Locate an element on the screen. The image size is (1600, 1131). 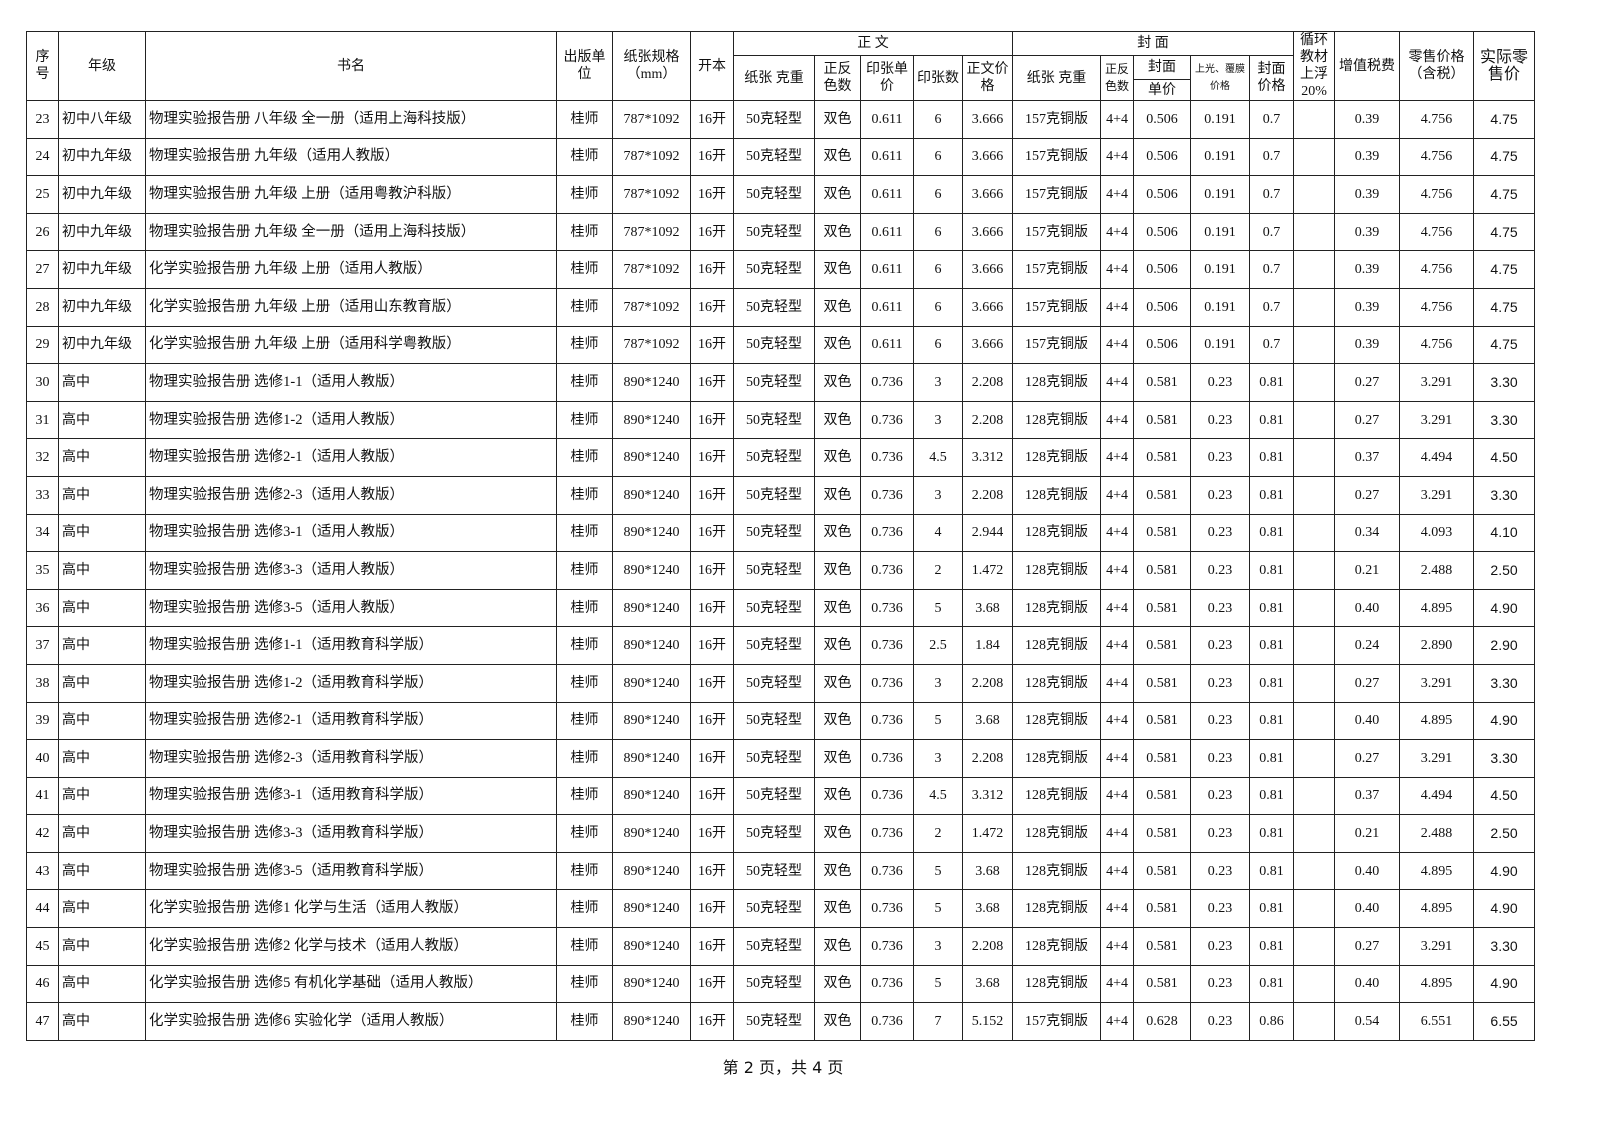
cell-cover-unit-price: 0.581 is located at coordinates (1162, 833).